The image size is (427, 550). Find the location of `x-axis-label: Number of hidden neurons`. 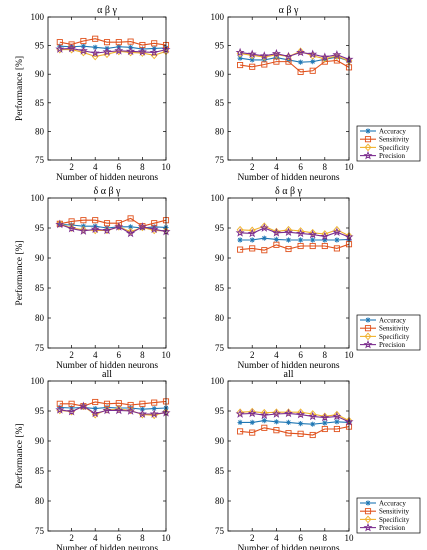

x-axis-label: Number of hidden neurons is located at coordinates (288, 546).